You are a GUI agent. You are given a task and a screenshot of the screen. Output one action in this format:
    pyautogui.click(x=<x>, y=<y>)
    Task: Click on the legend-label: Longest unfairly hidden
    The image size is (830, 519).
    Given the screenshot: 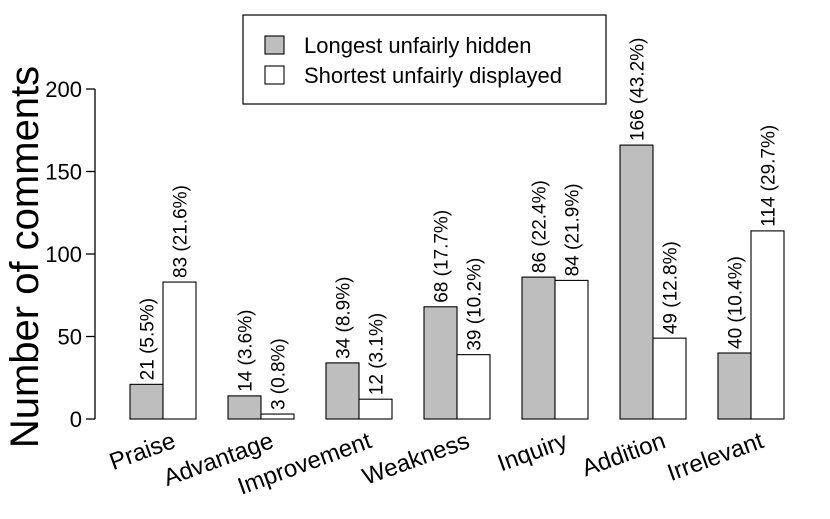 What is the action you would take?
    pyautogui.click(x=418, y=45)
    